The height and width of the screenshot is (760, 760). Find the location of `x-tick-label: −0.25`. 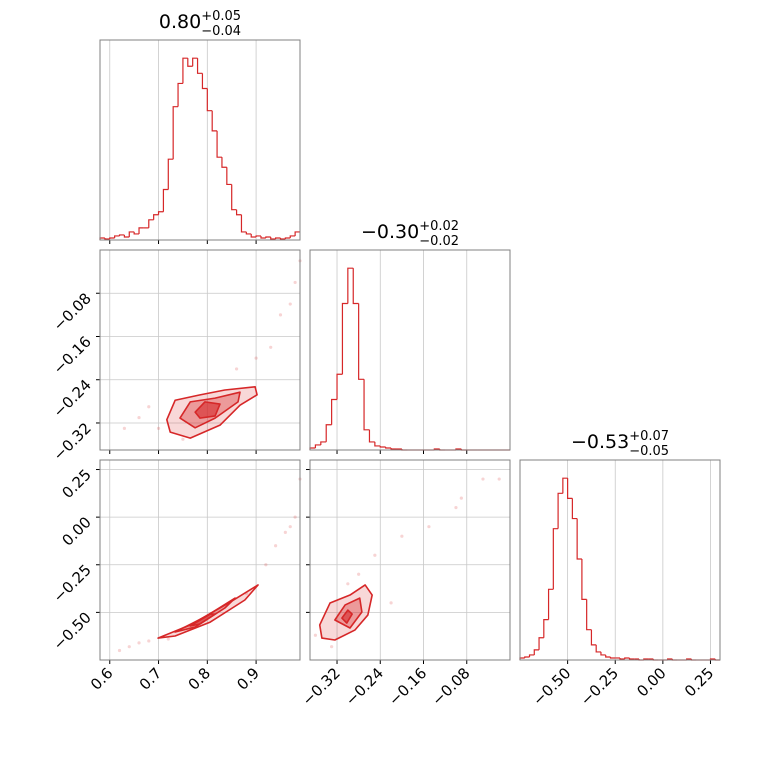

x-tick-label: −0.25 is located at coordinates (599, 686).